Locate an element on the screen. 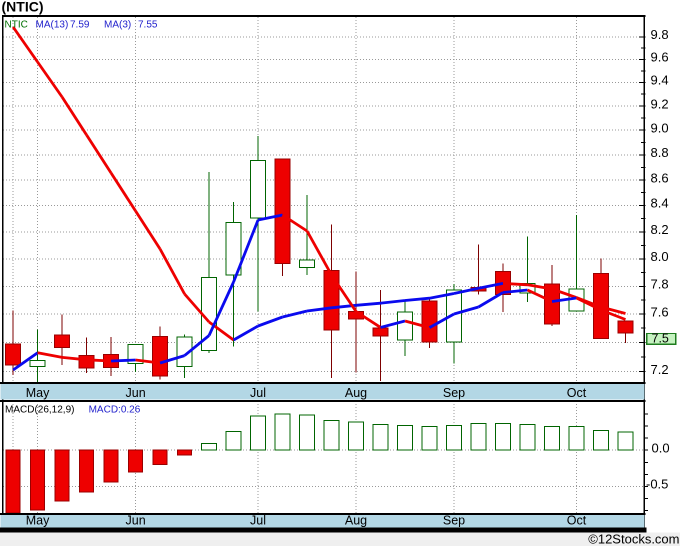  svg-text: 8.2 is located at coordinates (660, 229).